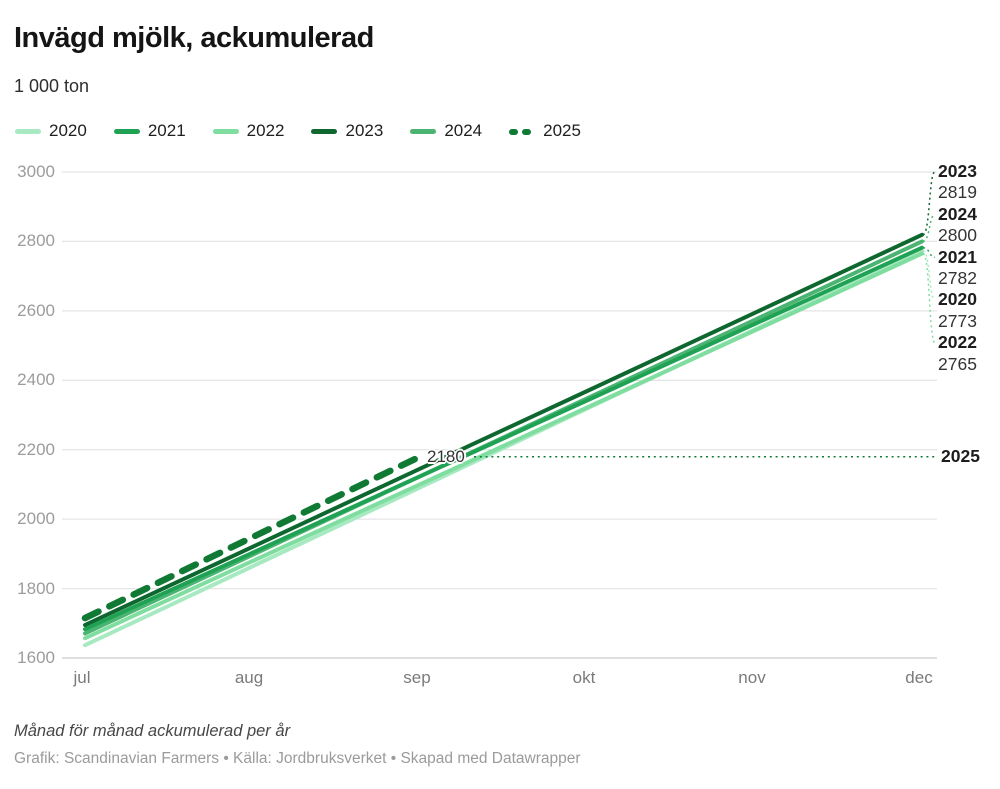  What do you see at coordinates (265, 130) in the screenshot?
I see `legend-label: 2022` at bounding box center [265, 130].